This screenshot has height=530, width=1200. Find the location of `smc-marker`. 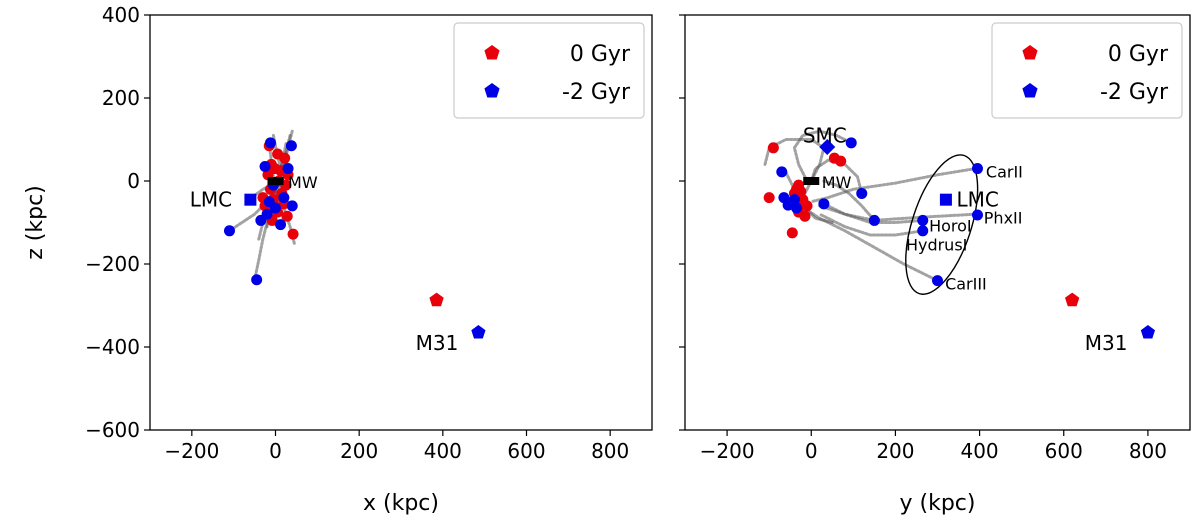

smc-marker is located at coordinates (827, 146).